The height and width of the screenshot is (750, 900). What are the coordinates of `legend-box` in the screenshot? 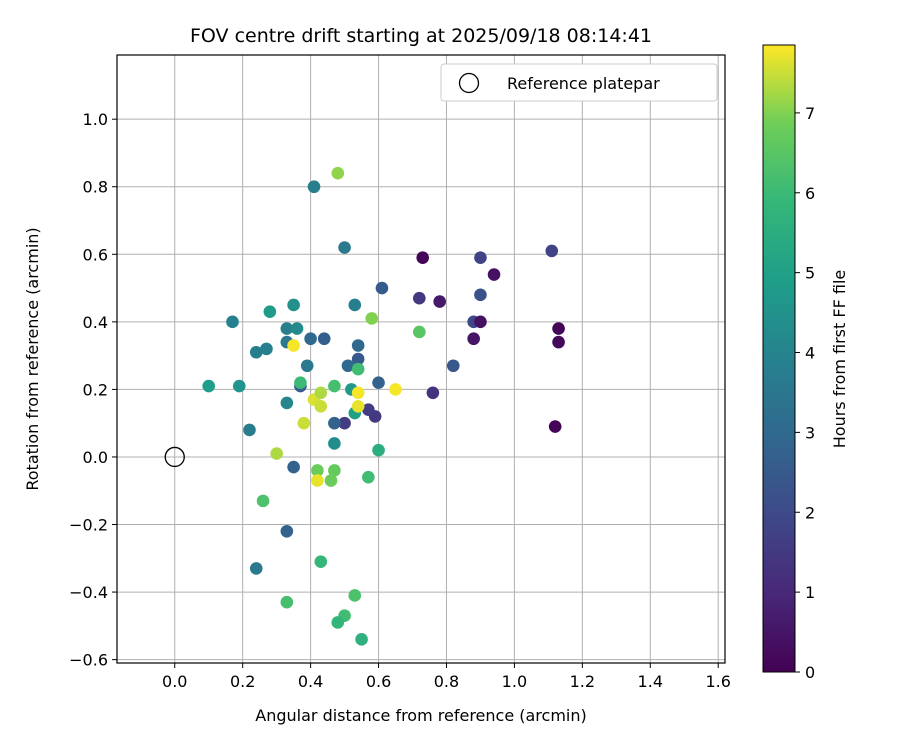 It's located at (579, 82).